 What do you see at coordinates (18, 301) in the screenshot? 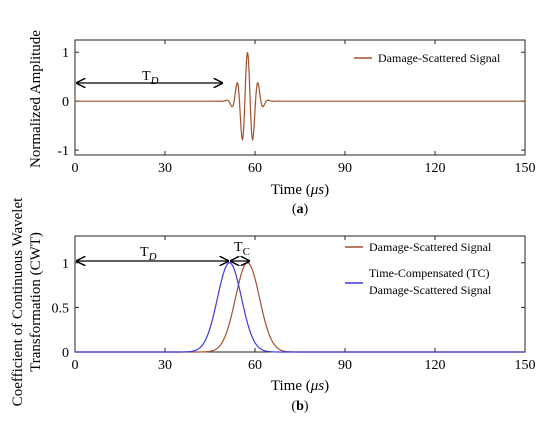
I see `y-axis-title-b-line1: Coefficient of Continuous Wavelet` at bounding box center [18, 301].